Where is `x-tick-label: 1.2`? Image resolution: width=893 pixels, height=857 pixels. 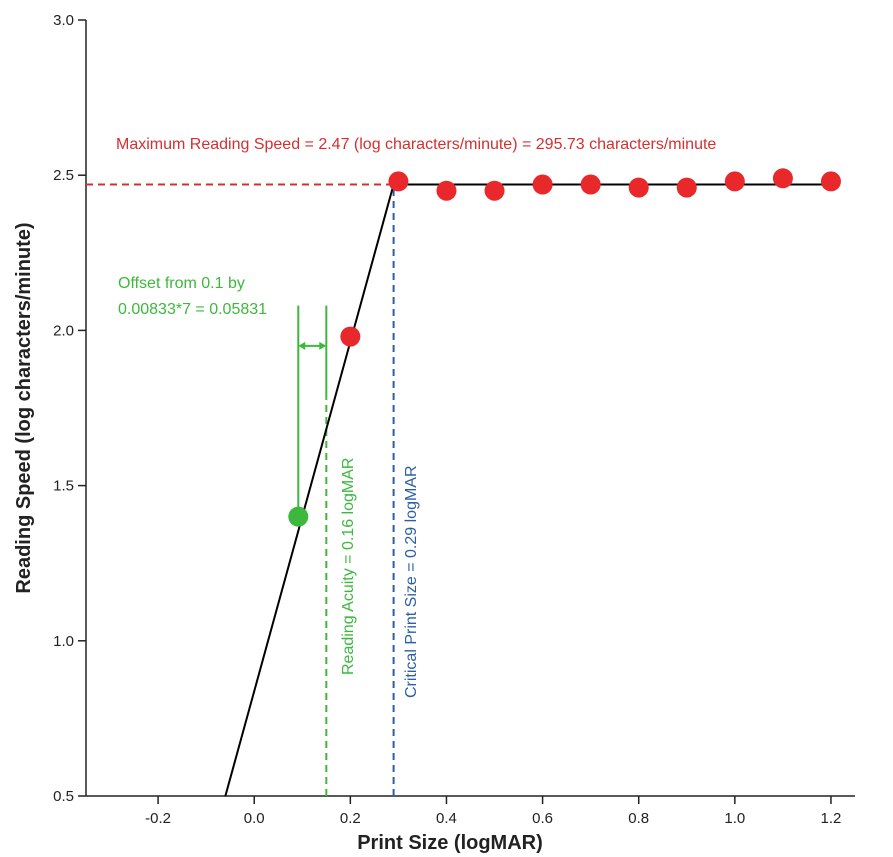
x-tick-label: 1.2 is located at coordinates (831, 818).